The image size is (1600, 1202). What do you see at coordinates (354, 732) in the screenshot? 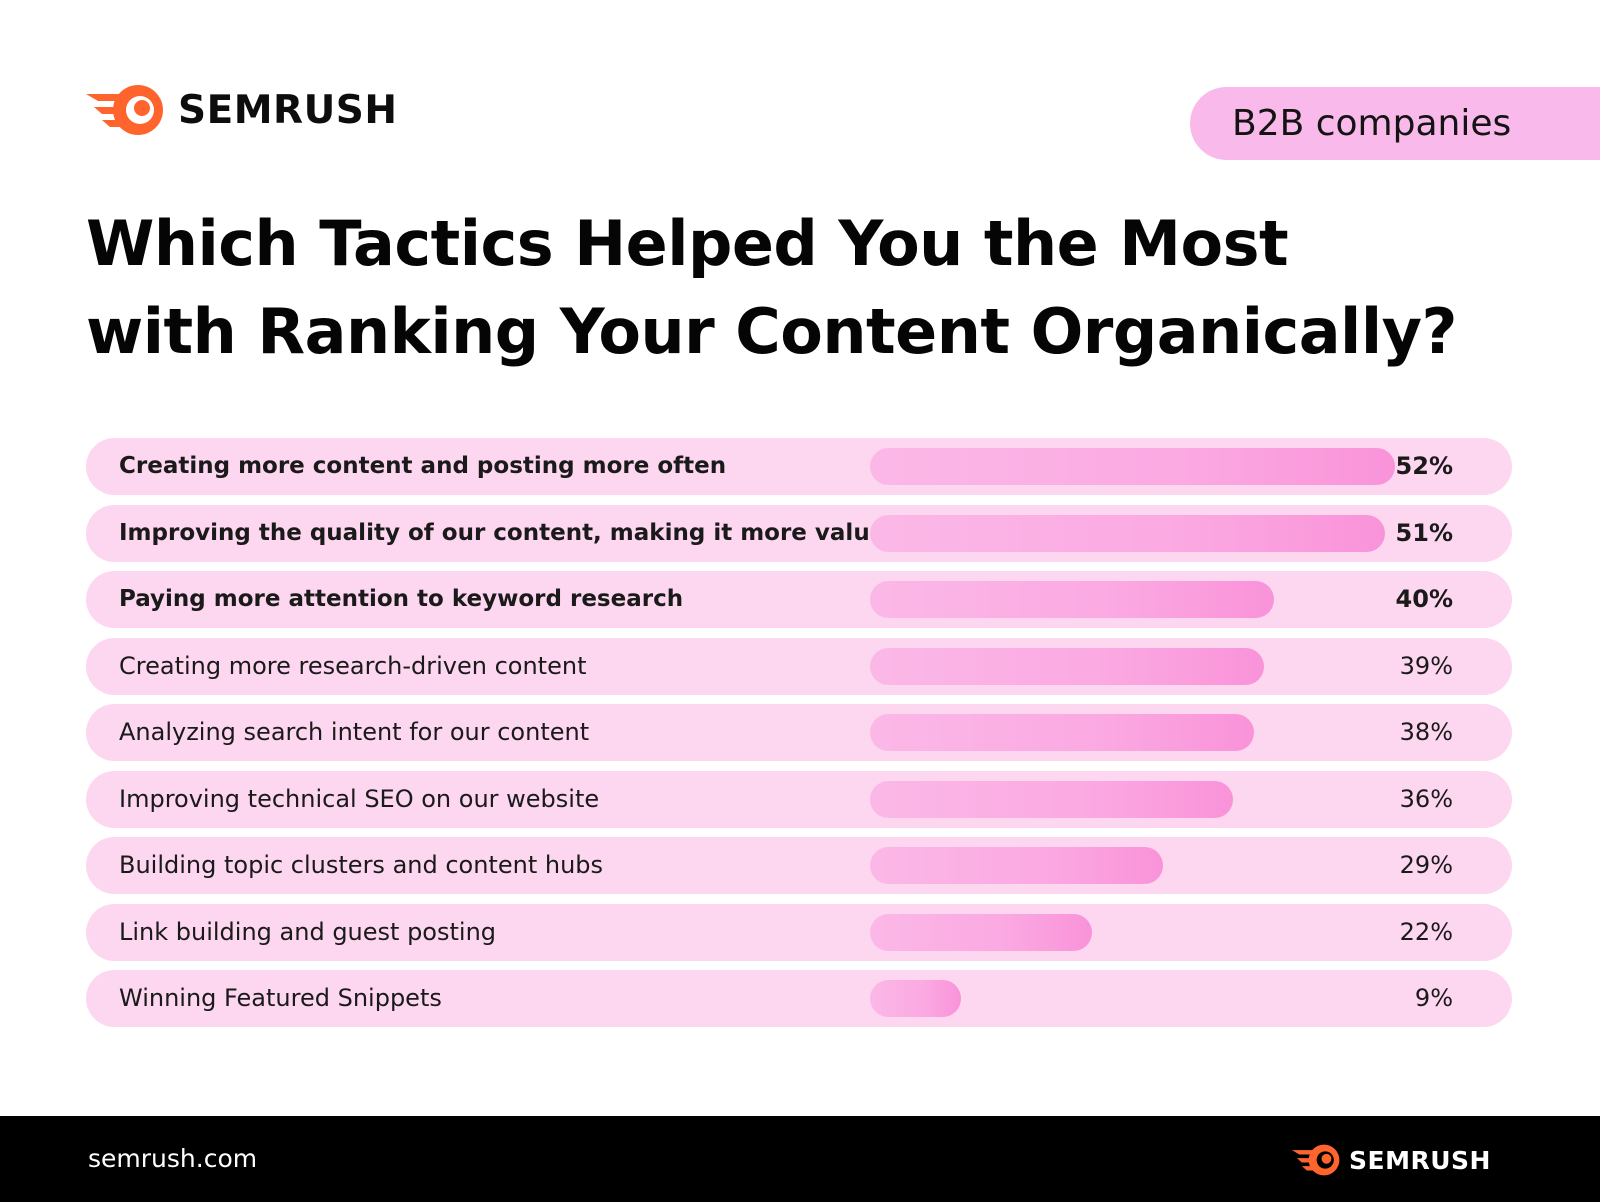
I see `category-label: Analyzing search intent for our content` at bounding box center [354, 732].